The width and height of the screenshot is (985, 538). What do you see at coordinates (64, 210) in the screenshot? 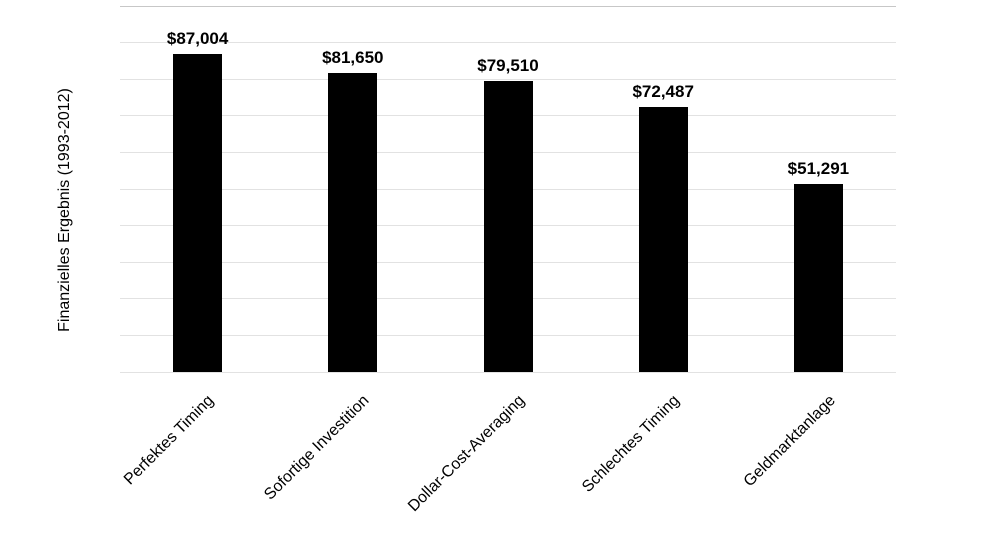
I see `y-axis-title: Finanzielles Ergebnis (1993-2012)` at bounding box center [64, 210].